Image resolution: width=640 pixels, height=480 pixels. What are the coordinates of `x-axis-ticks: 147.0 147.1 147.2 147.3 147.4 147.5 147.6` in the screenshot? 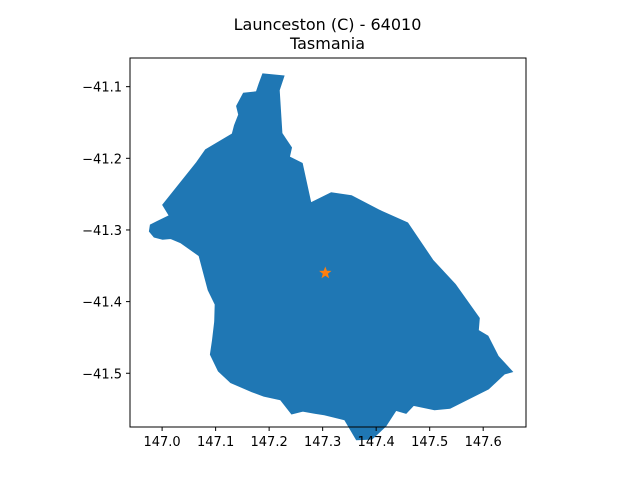 It's located at (322, 438).